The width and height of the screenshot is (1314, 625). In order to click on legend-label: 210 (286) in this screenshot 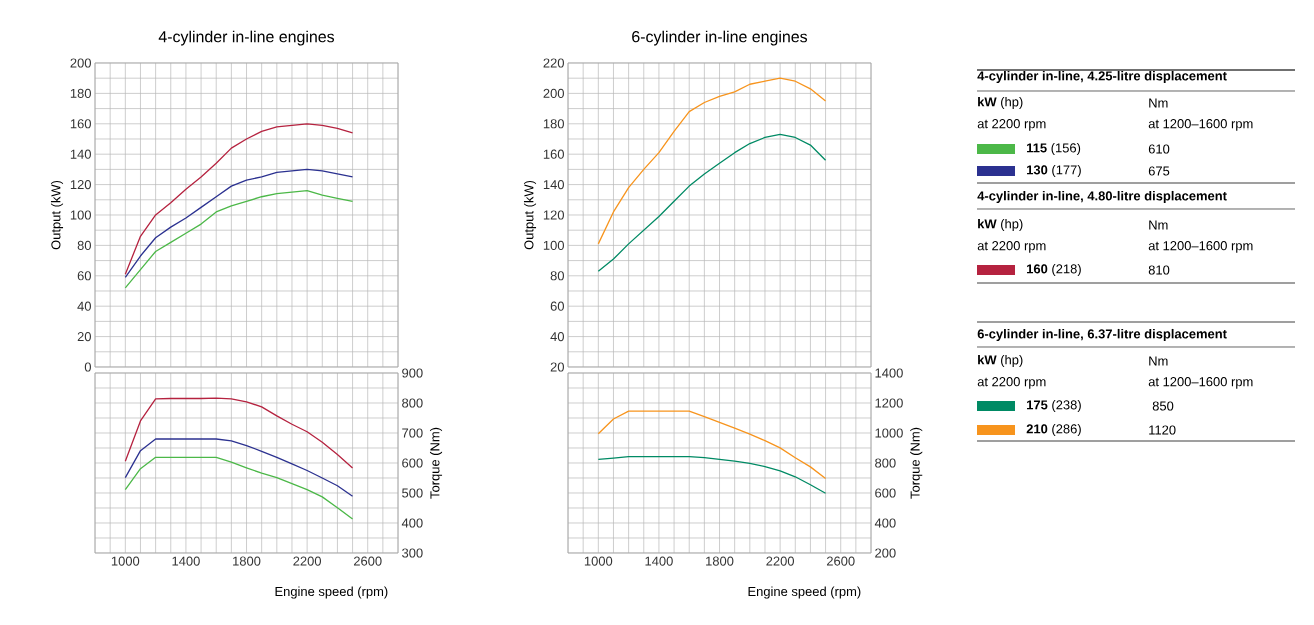, I will do `click(1053, 430)`.